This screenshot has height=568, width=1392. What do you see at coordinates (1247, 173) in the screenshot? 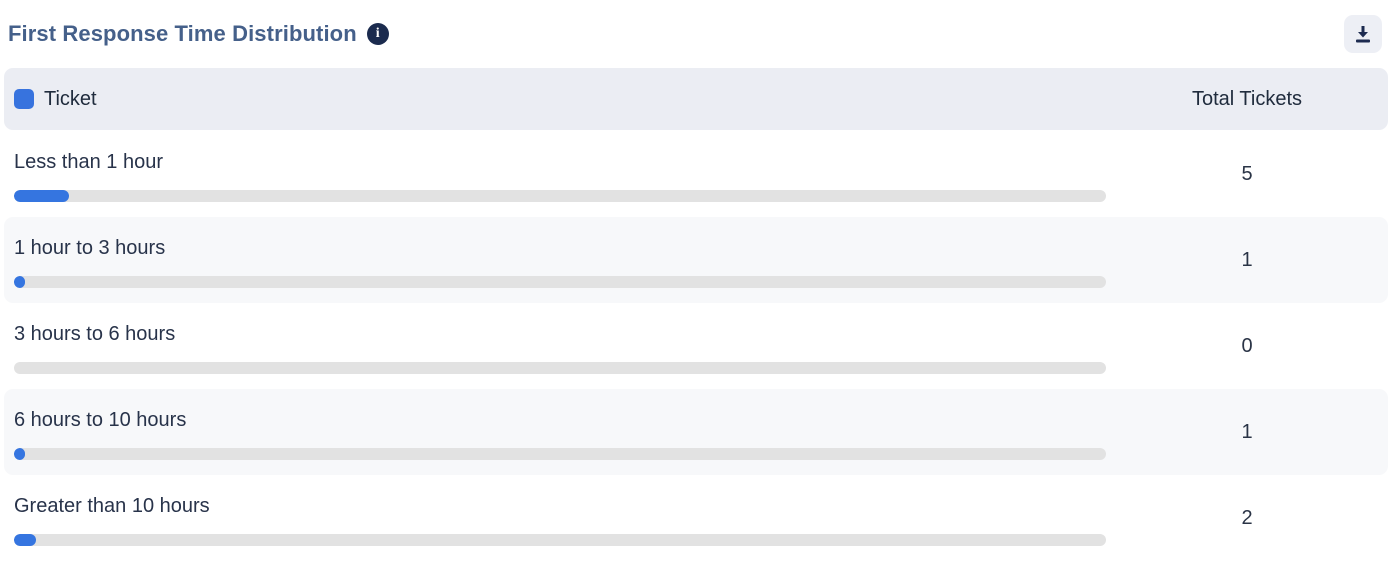
I see `row-total-value: 5` at bounding box center [1247, 173].